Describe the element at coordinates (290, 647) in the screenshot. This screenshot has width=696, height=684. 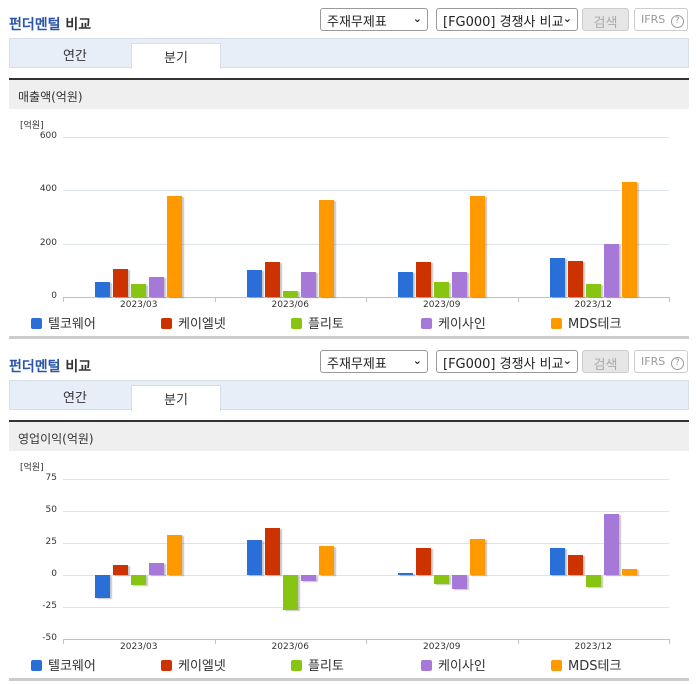
I see `x-tick-label: 2023/06` at that location.